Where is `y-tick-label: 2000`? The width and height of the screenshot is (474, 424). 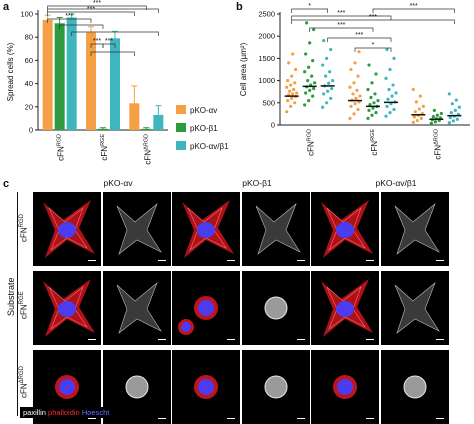
y-tick-label: 2000 is located at coordinates (266, 36).